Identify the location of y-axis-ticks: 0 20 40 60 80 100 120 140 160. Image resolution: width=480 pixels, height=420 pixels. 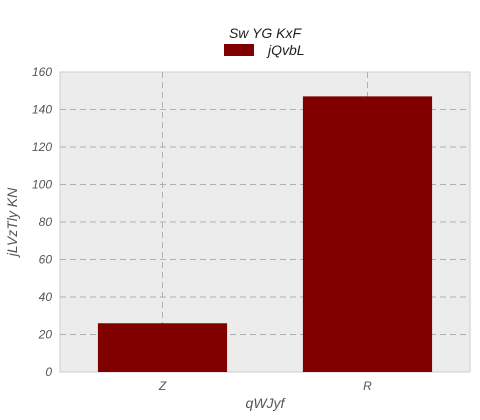
(42, 222).